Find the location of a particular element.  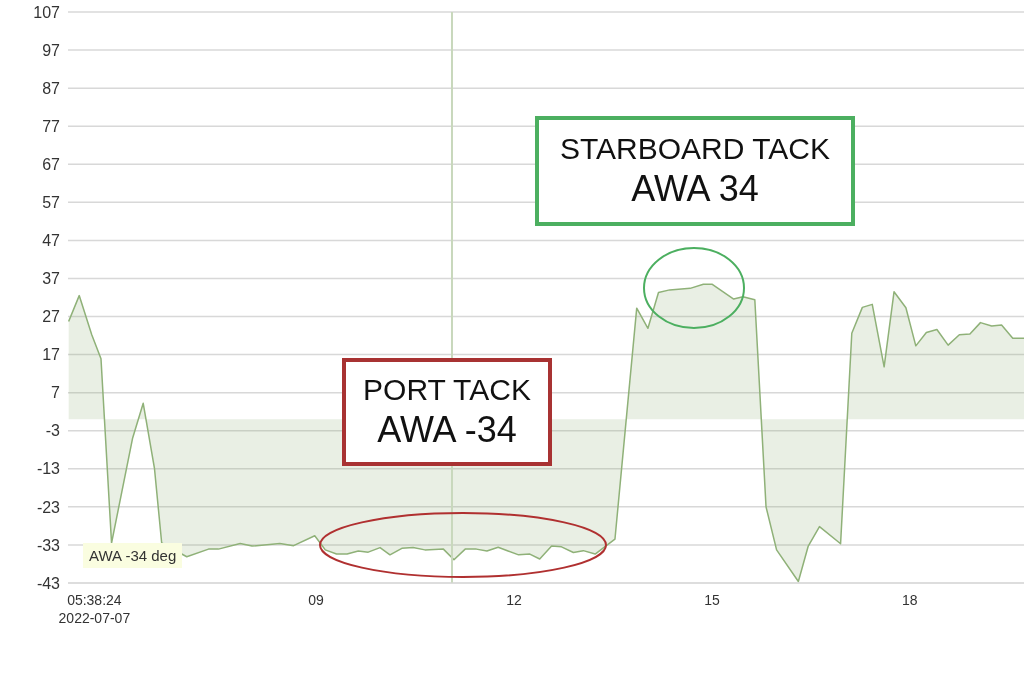

annotation: AWA -34 deg is located at coordinates (133, 555).